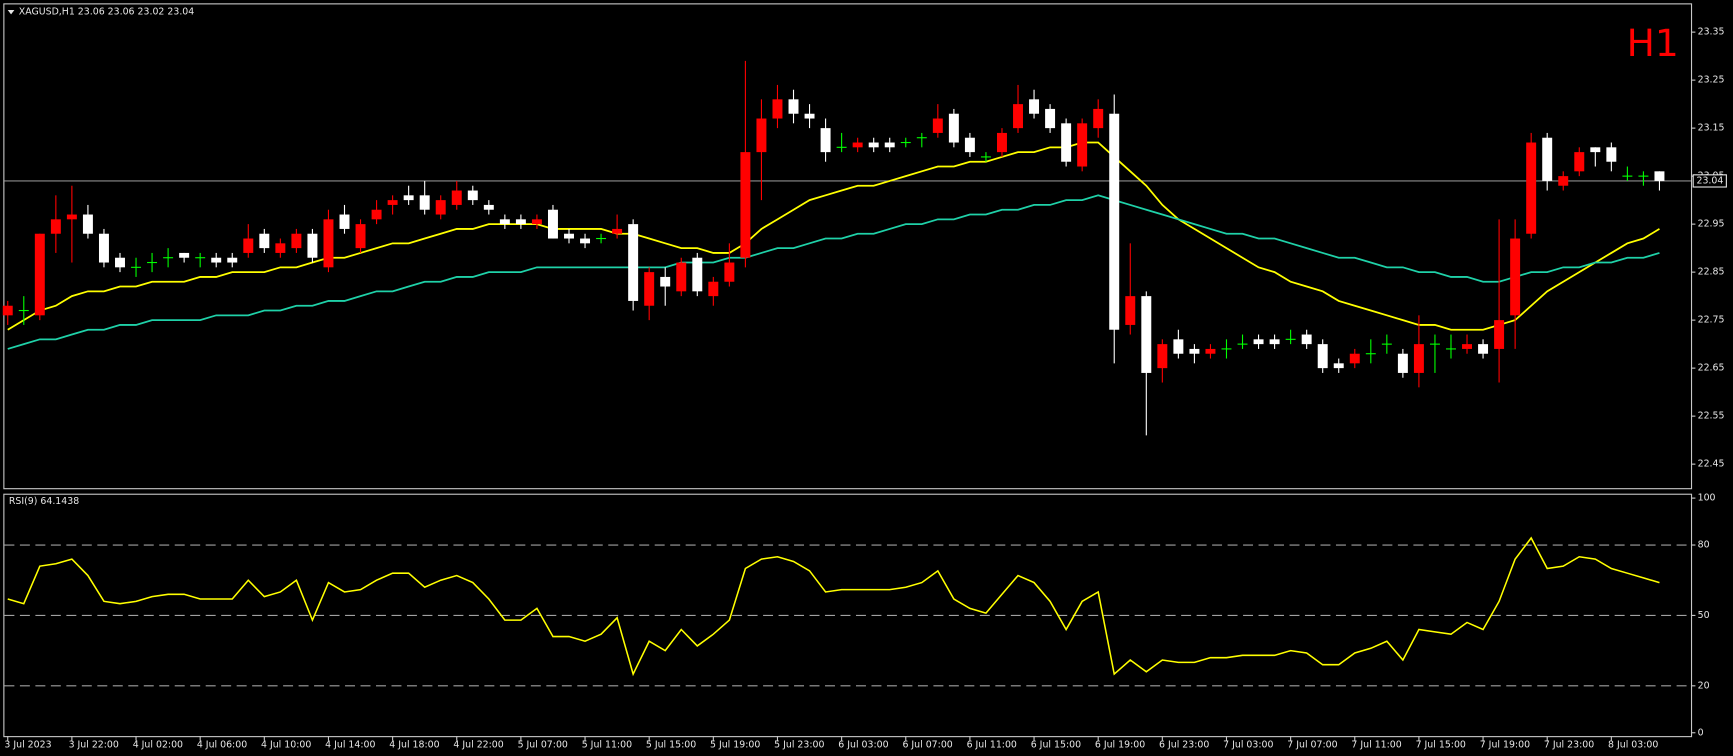 Image resolution: width=1733 pixels, height=756 pixels. What do you see at coordinates (863, 744) in the screenshot?
I see `x-tick-label: 6 Jul 03:00` at bounding box center [863, 744].